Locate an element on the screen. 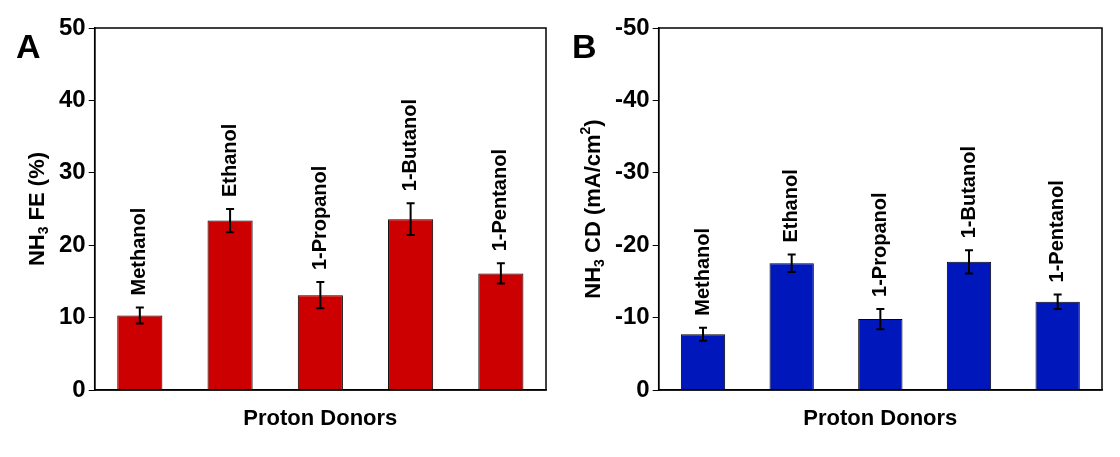 This screenshot has height=457, width=1120. y-tick-label: 30 is located at coordinates (72, 171).